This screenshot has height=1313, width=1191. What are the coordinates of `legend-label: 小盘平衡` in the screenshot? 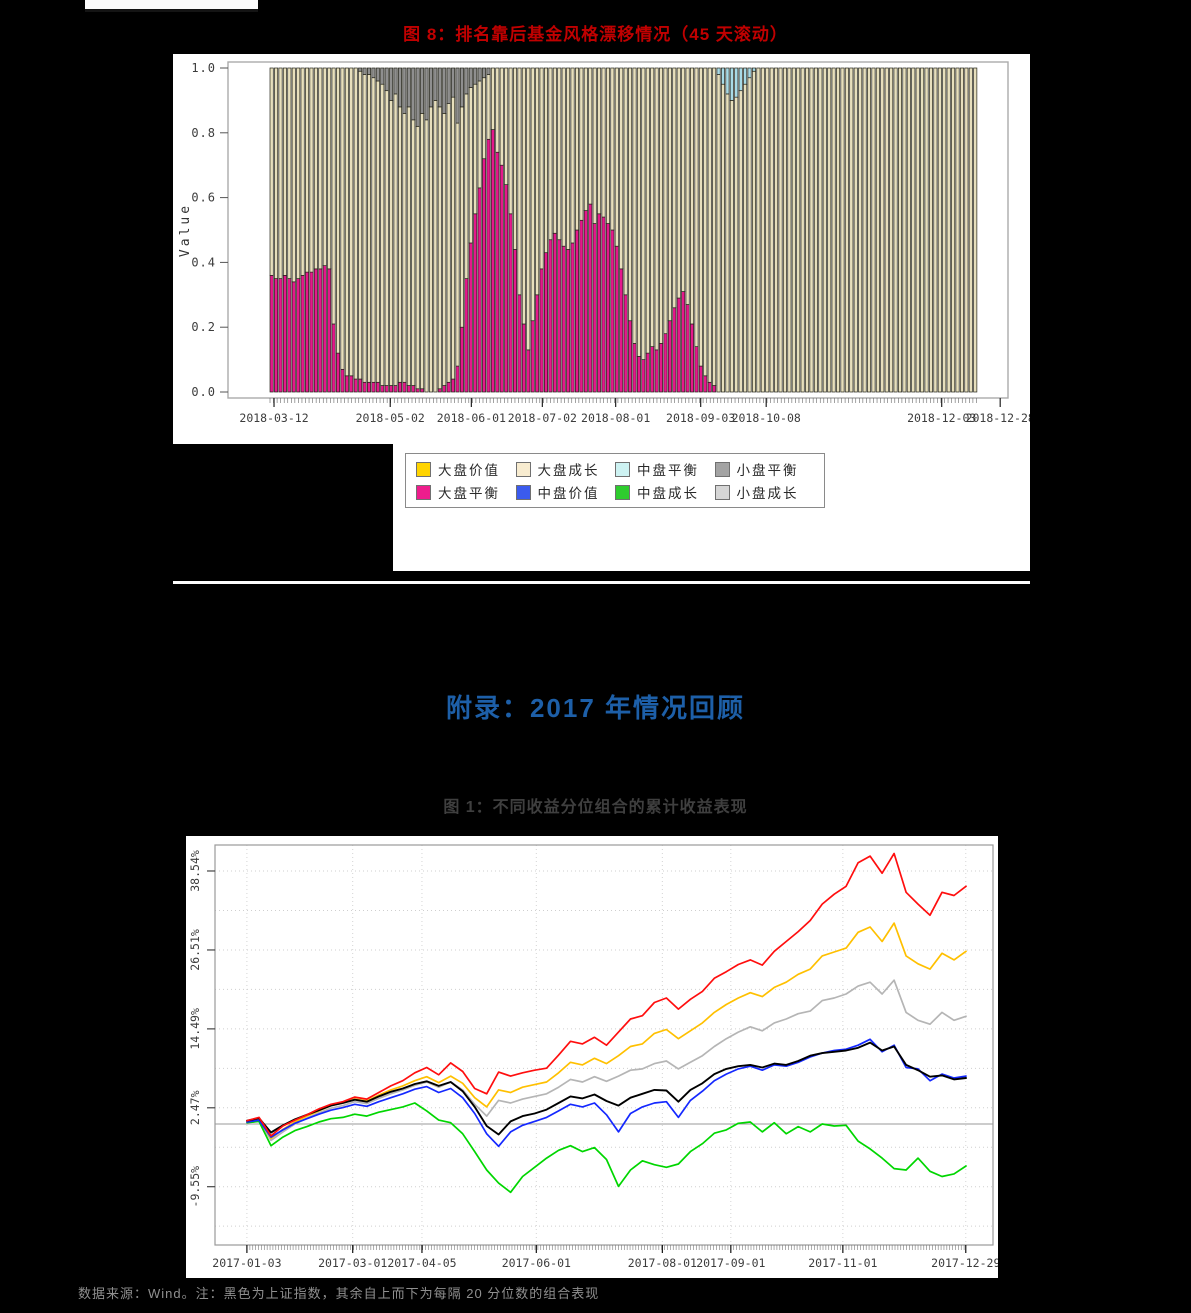 It's located at (767, 470).